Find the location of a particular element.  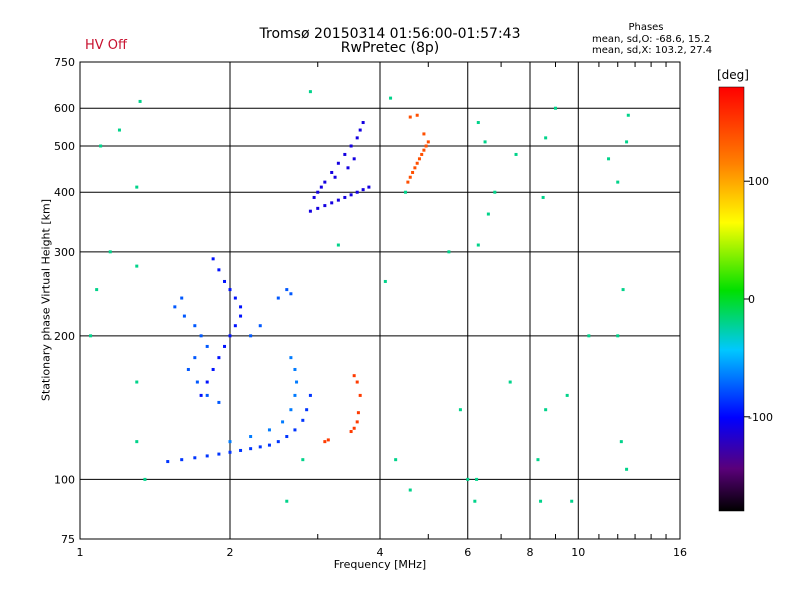

y-tick-label: 100 is located at coordinates (64, 479).